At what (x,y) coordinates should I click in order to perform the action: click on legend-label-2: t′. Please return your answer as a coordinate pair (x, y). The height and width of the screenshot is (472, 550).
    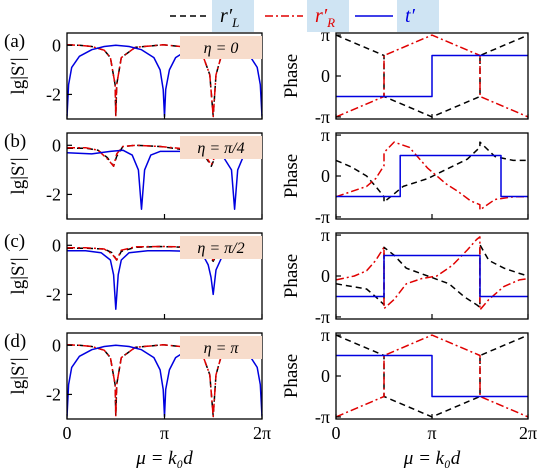
    Looking at the image, I should click on (410, 16).